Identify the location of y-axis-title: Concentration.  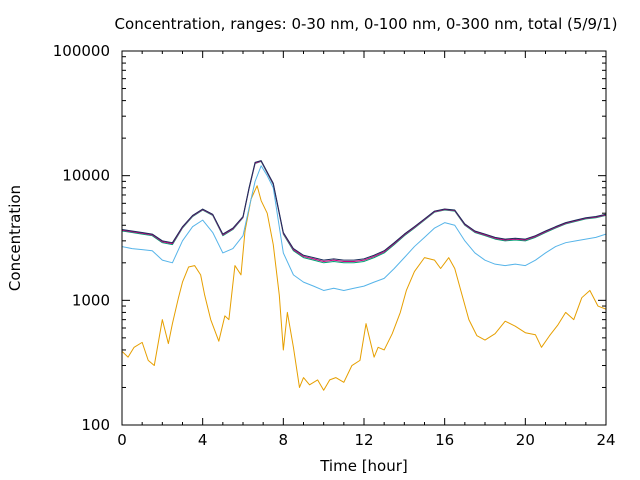
(15, 238).